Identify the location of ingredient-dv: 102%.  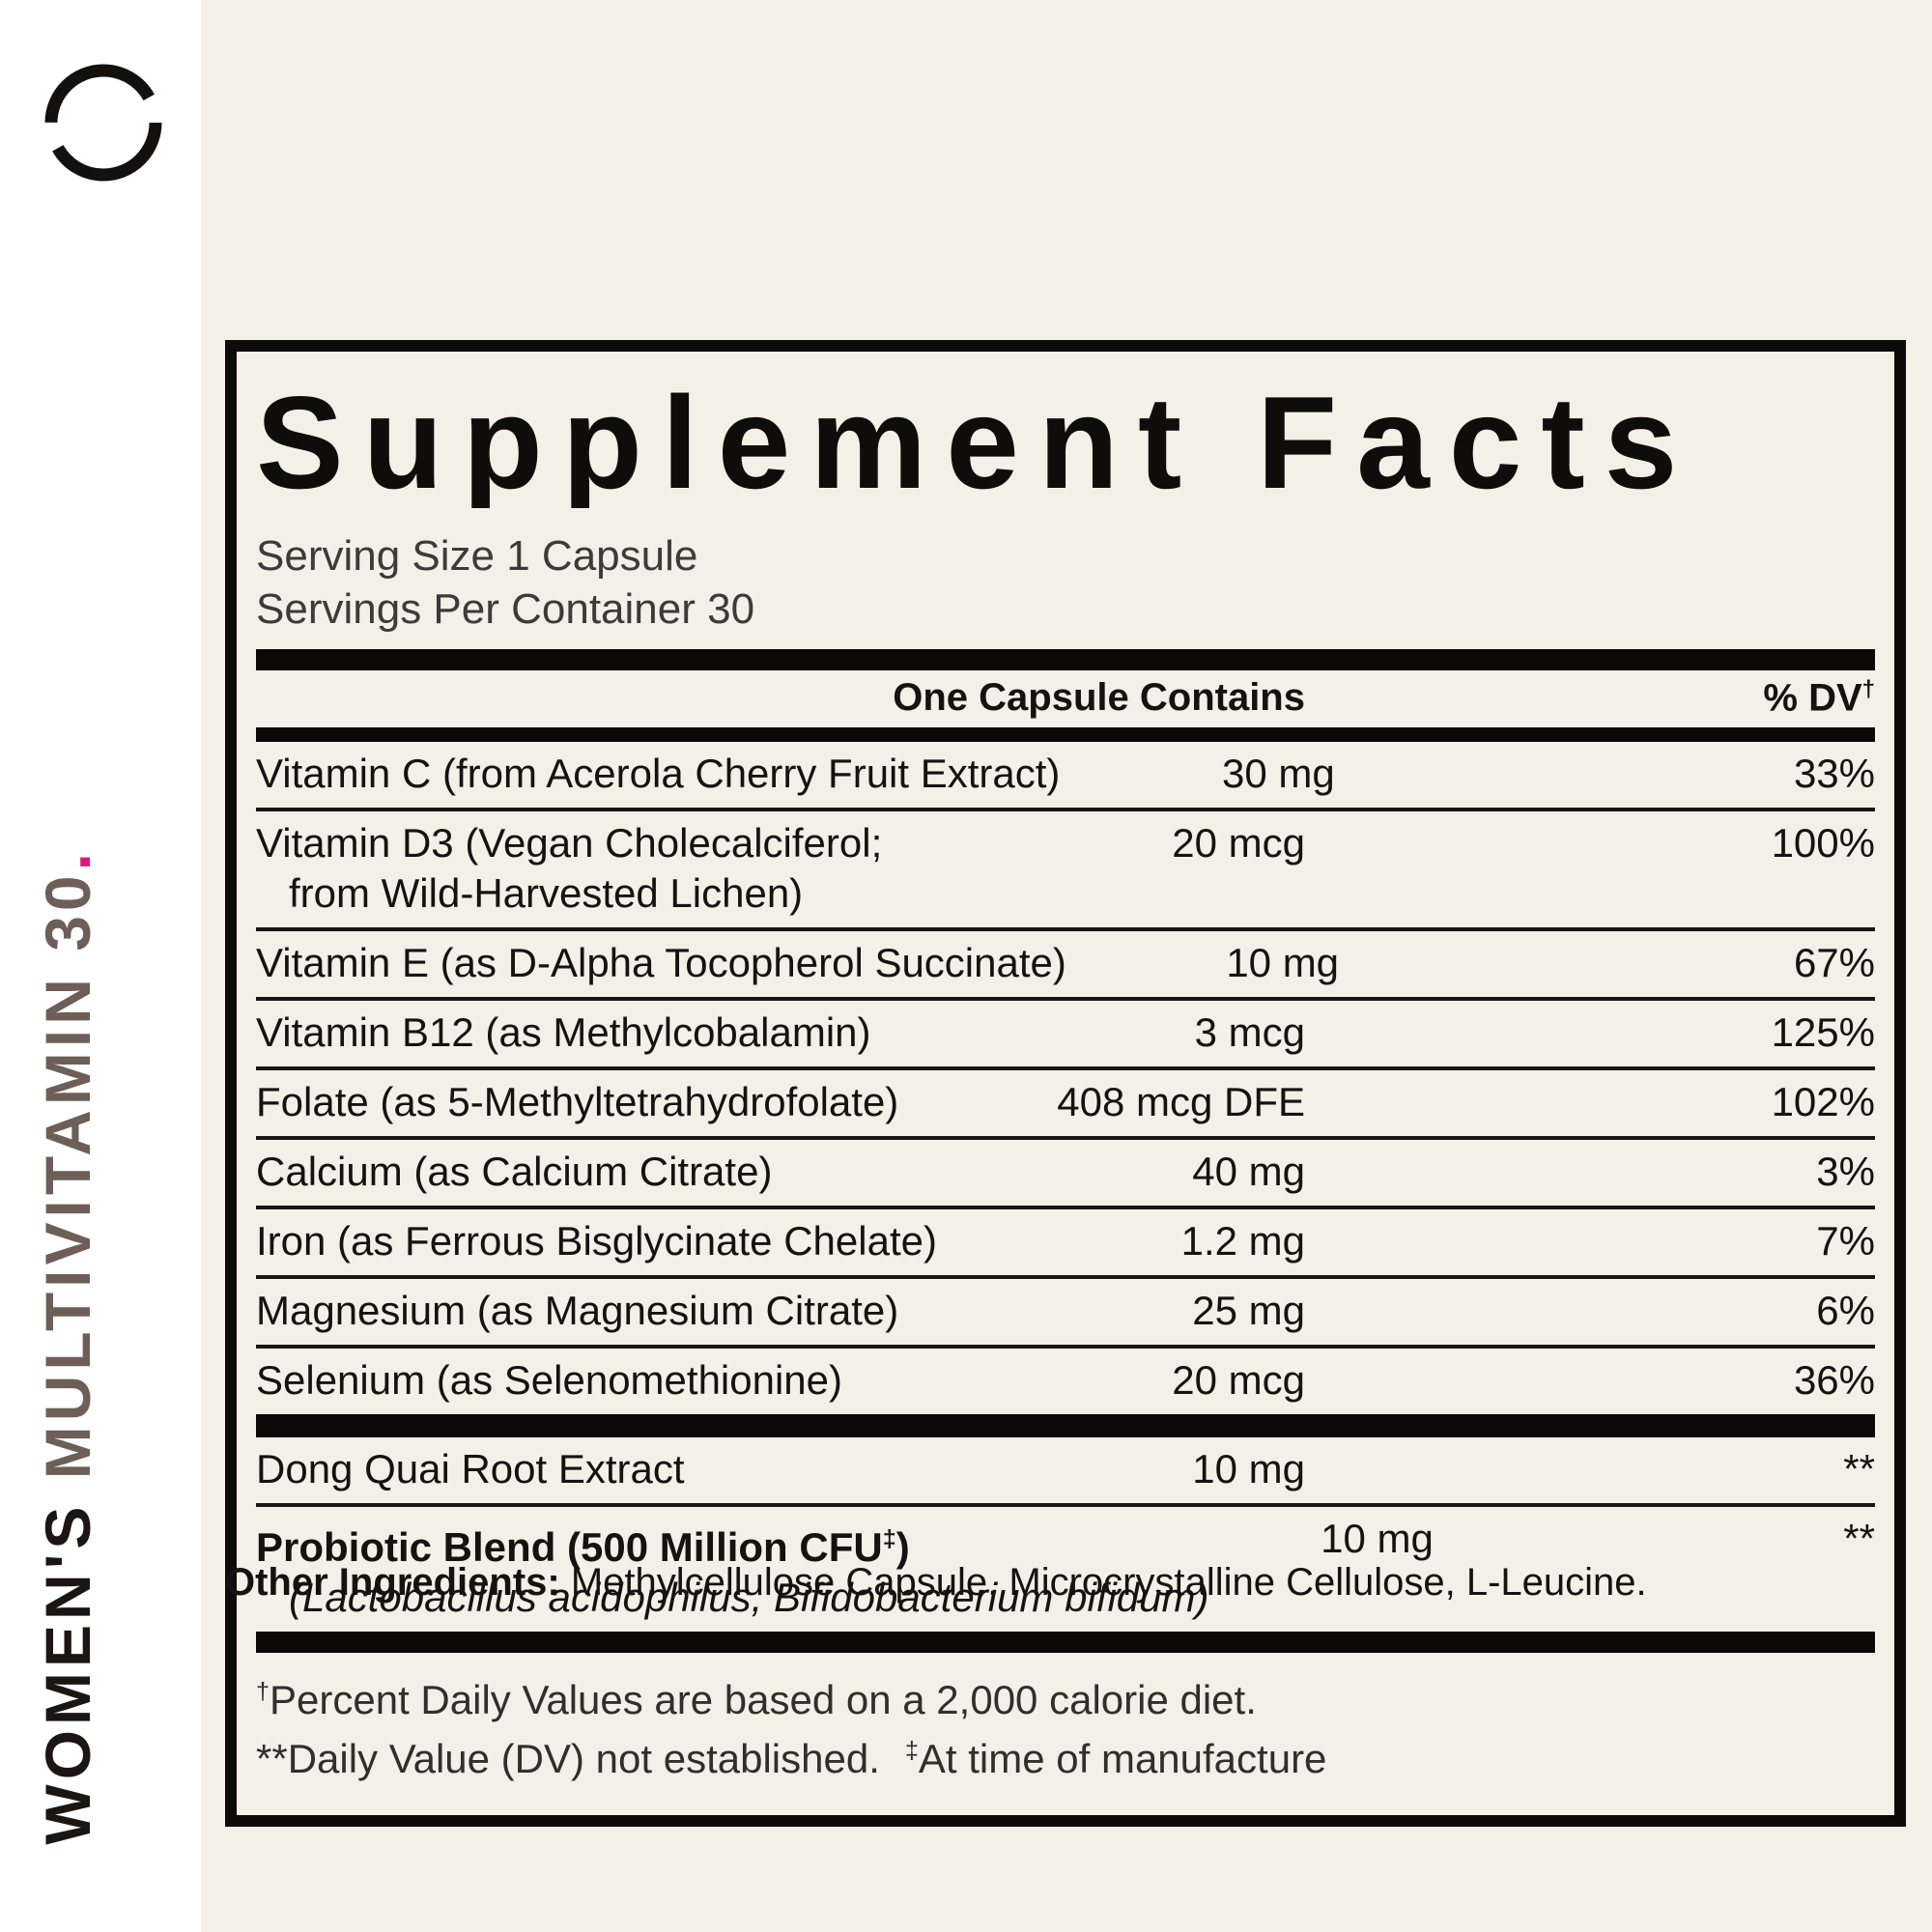
(1823, 1102).